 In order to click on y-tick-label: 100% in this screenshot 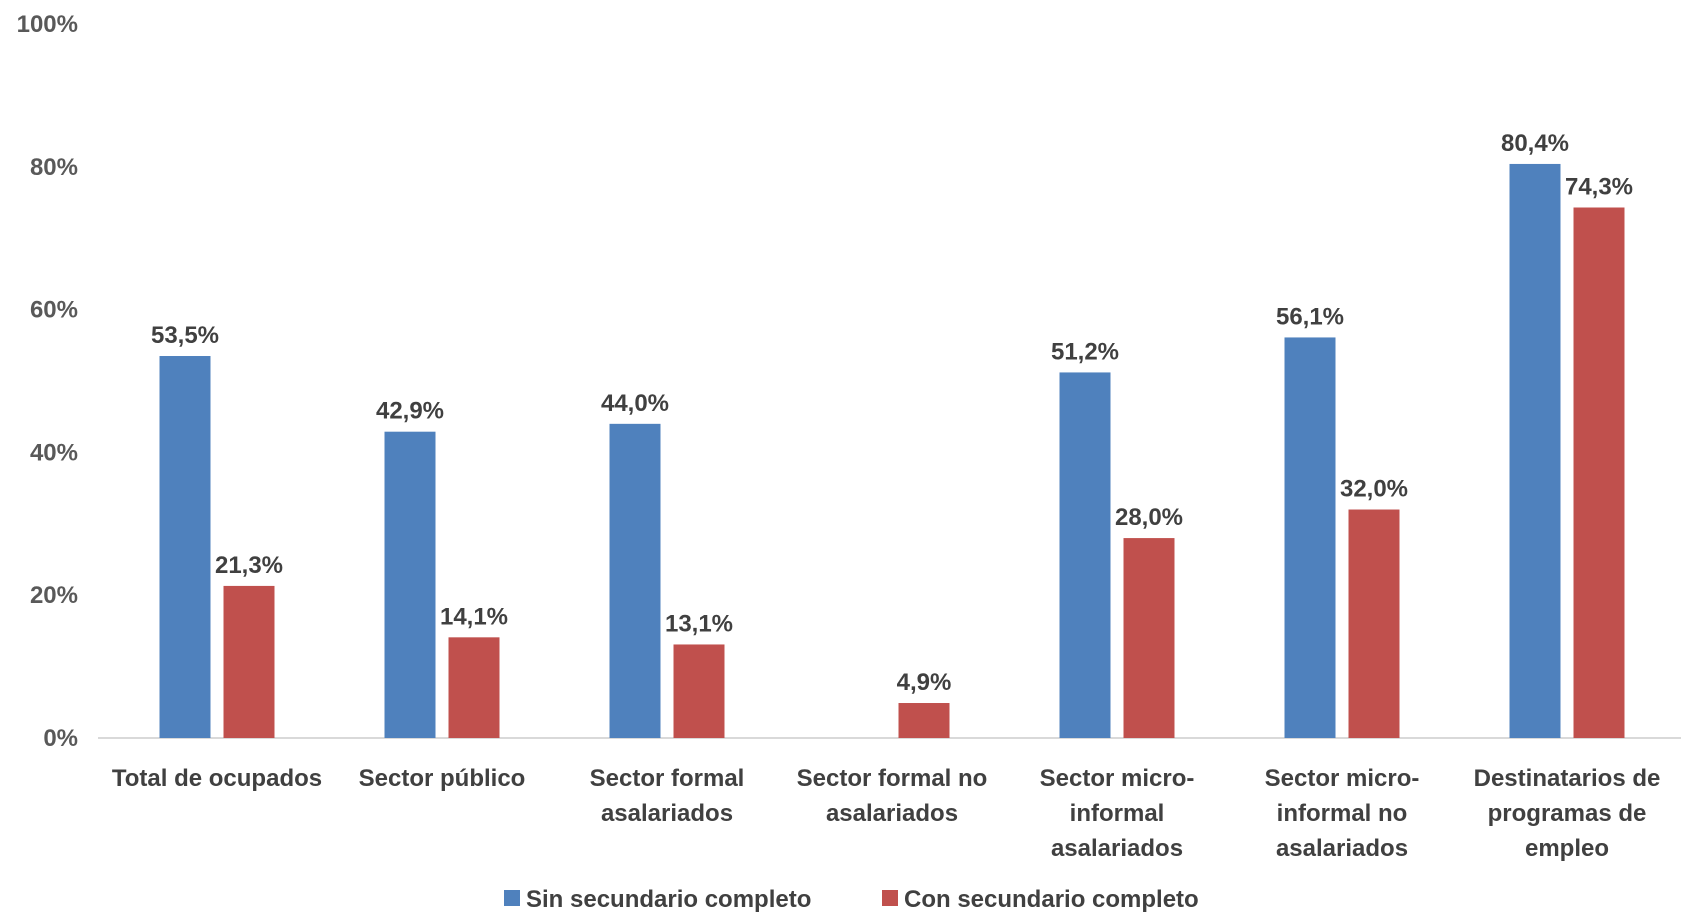, I will do `click(47, 24)`.